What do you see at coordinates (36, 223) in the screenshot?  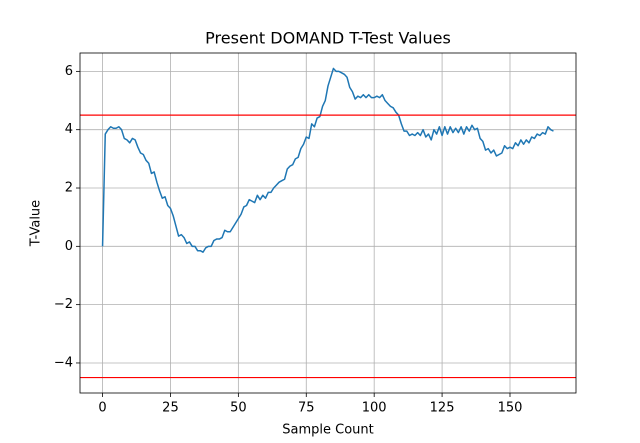 I see `y-axis-label: T-Value` at bounding box center [36, 223].